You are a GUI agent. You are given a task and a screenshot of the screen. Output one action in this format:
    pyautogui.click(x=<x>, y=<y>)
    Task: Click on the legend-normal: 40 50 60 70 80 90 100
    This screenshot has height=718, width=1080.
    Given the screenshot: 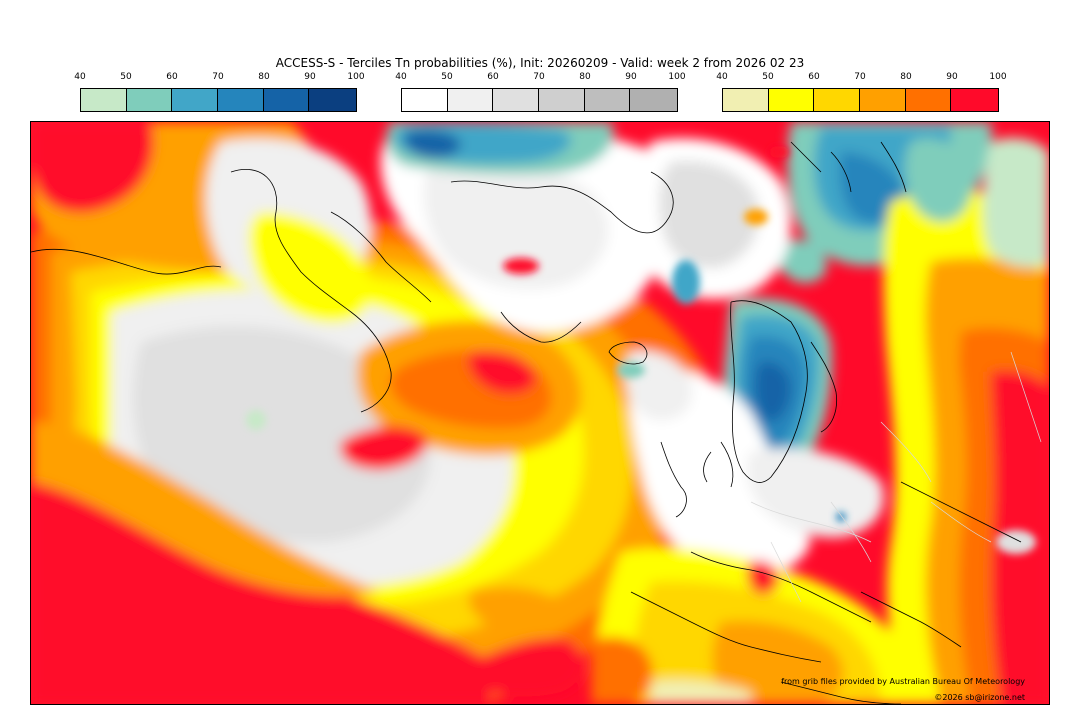 What is the action you would take?
    pyautogui.click(x=540, y=92)
    